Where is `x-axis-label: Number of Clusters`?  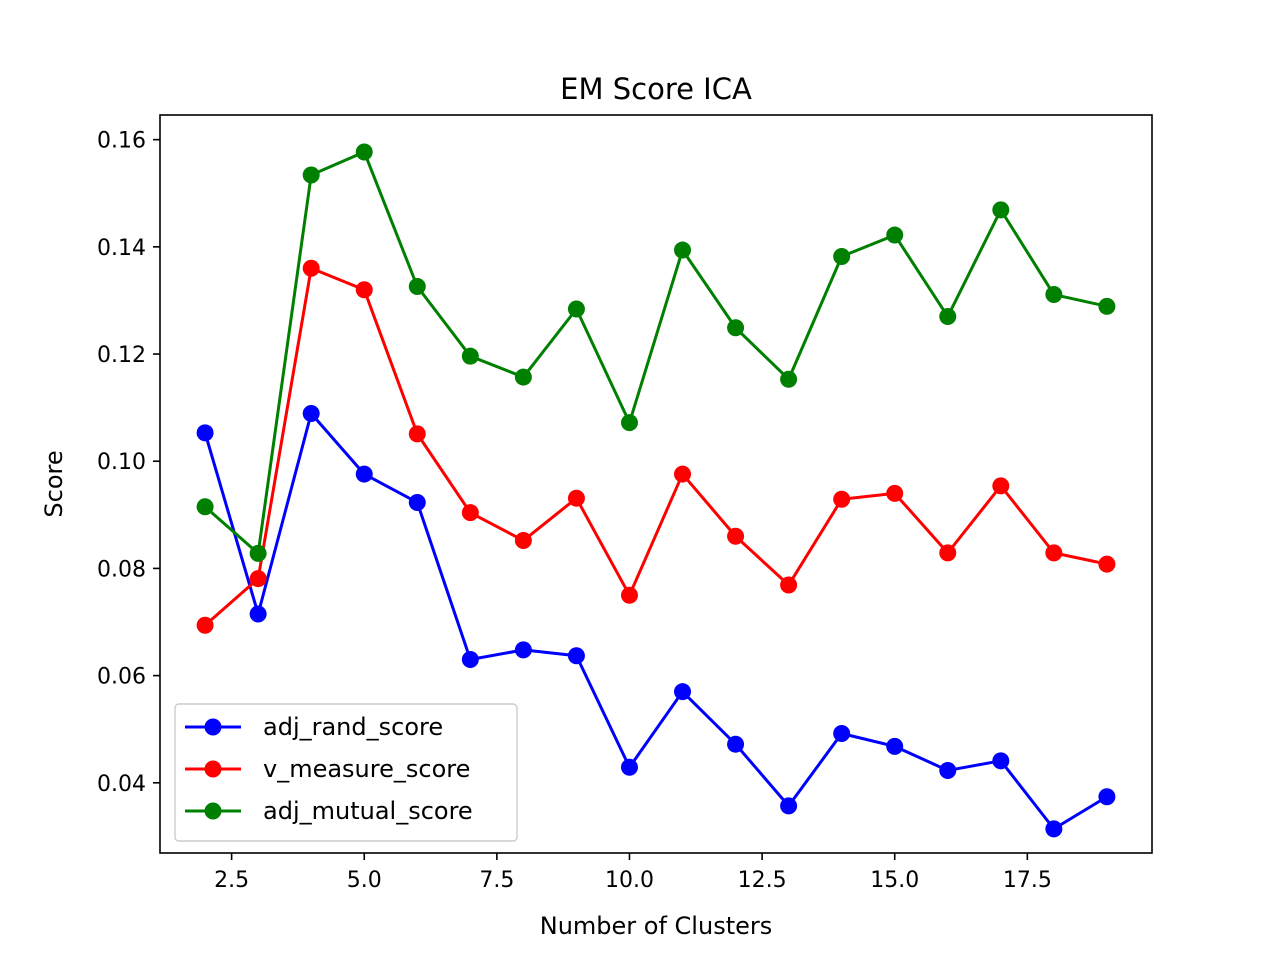 x-axis-label: Number of Clusters is located at coordinates (656, 926).